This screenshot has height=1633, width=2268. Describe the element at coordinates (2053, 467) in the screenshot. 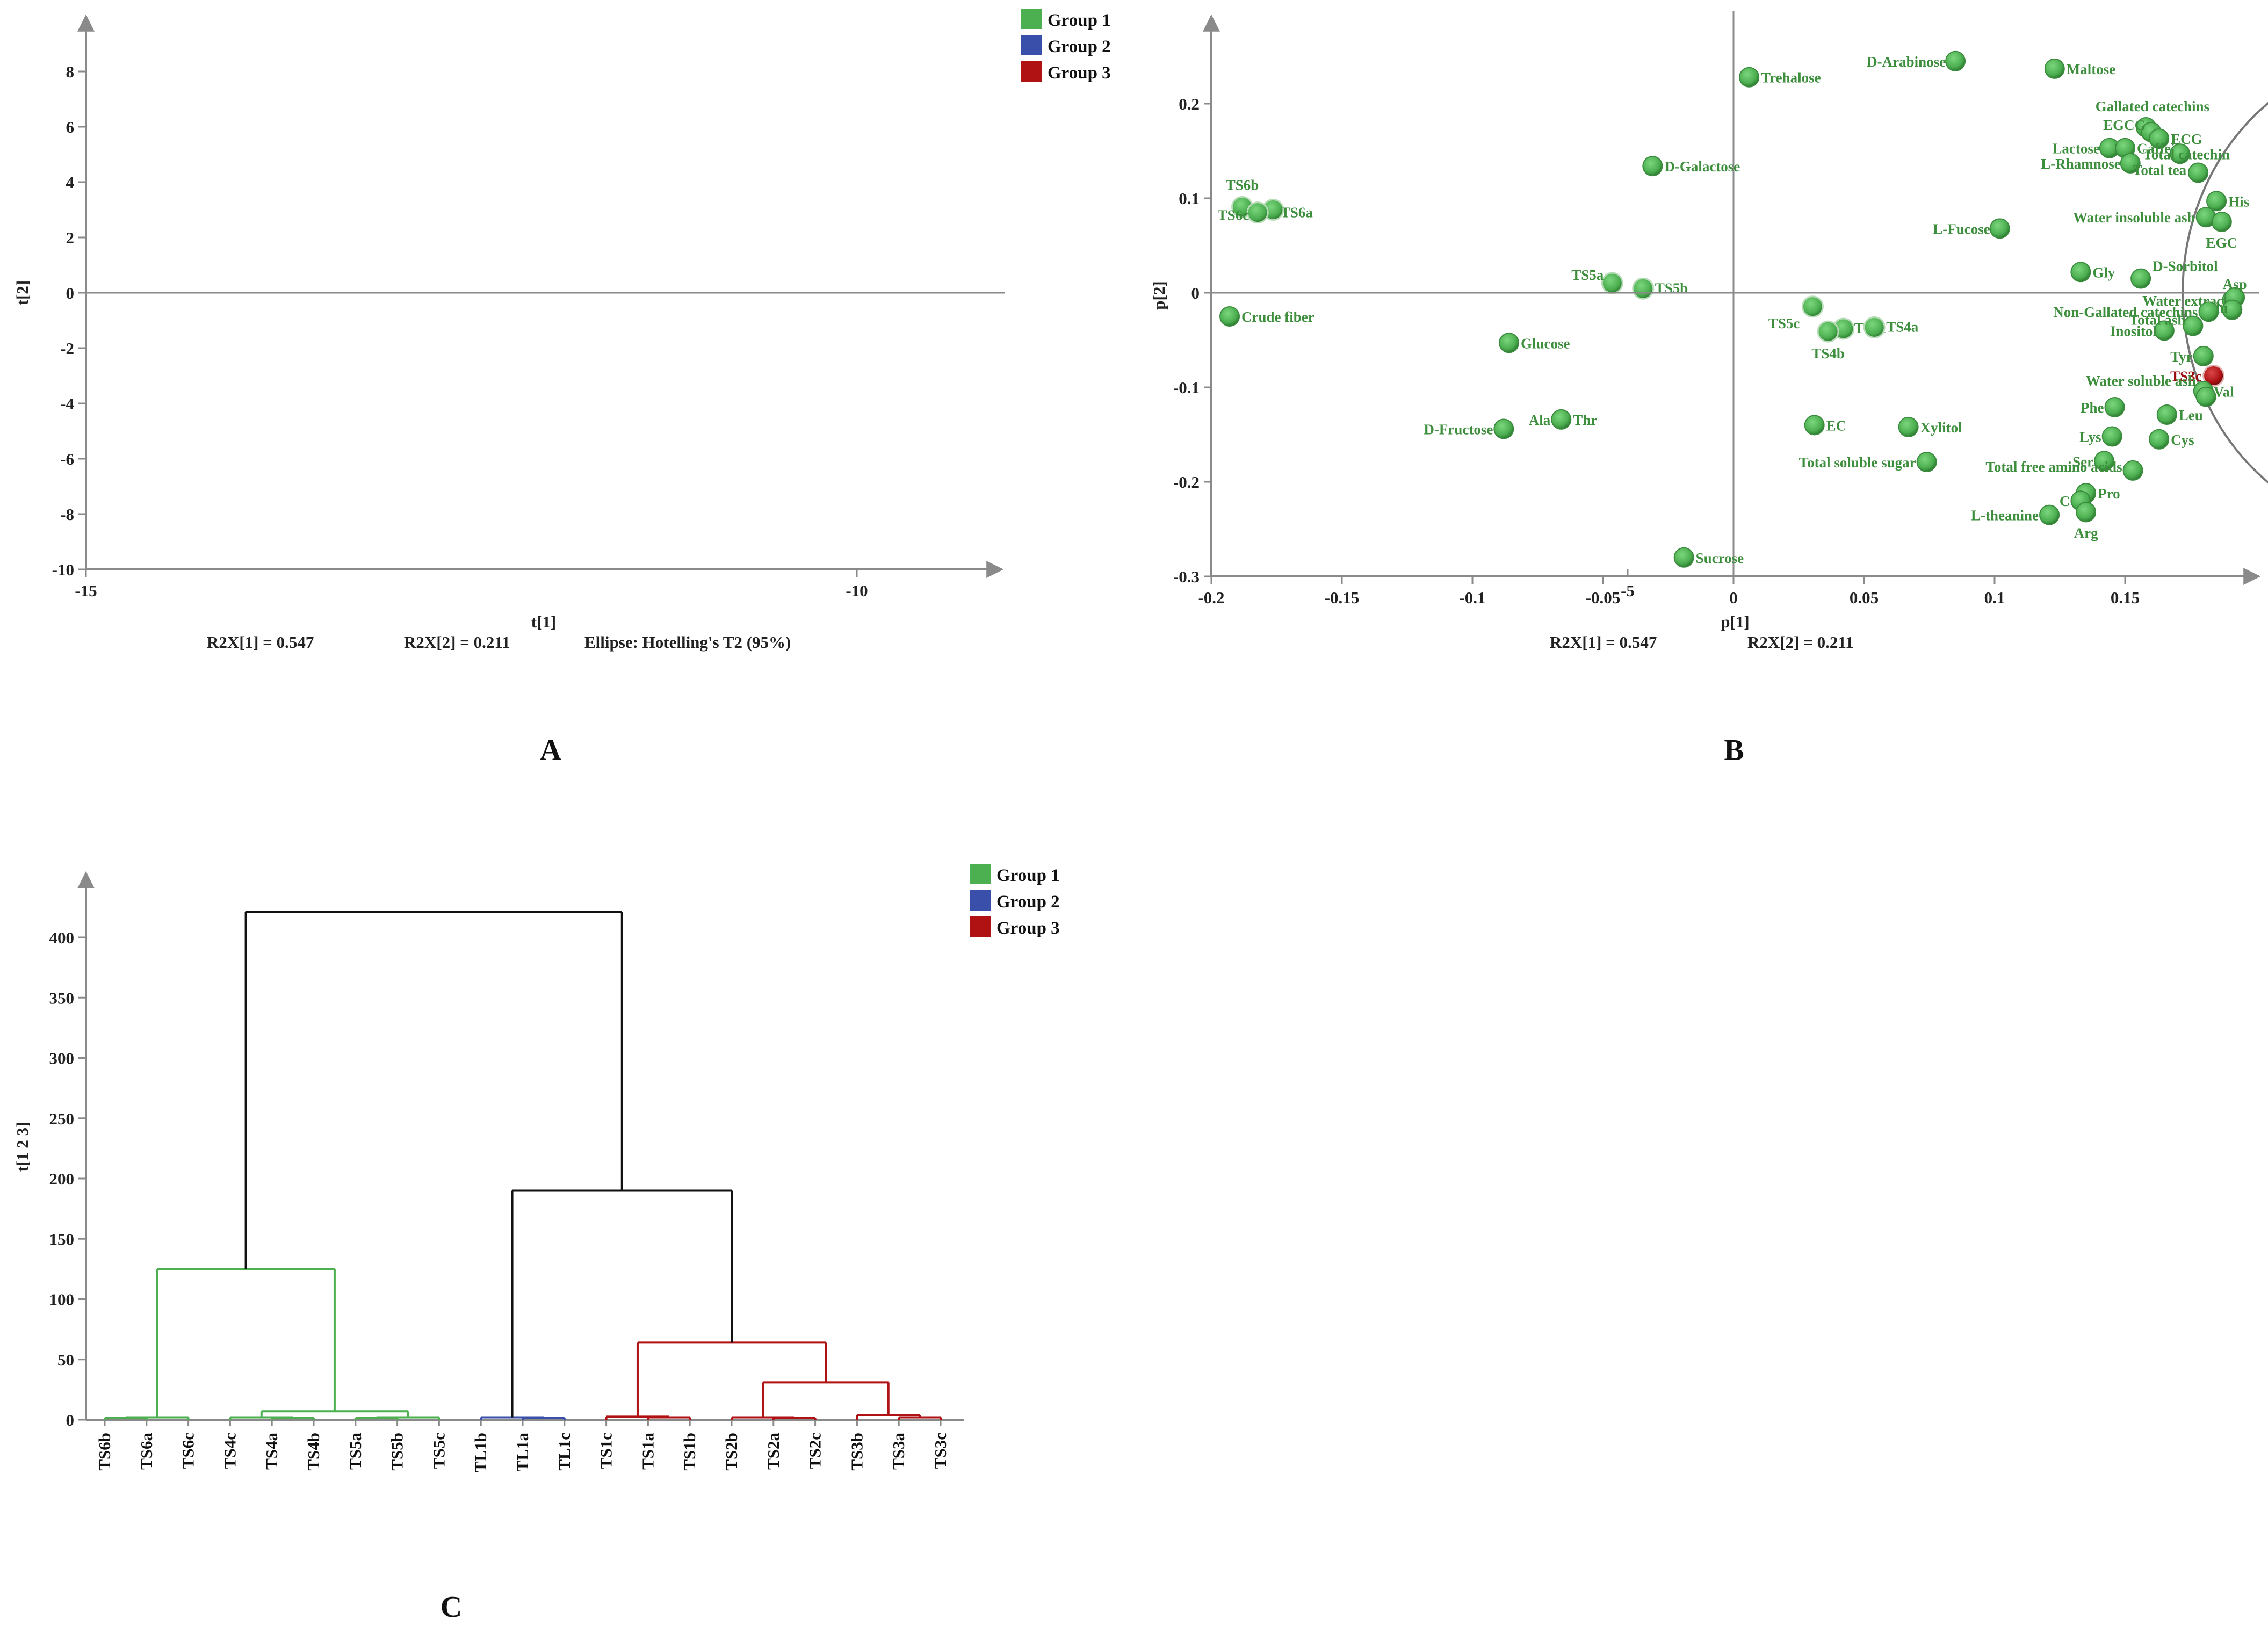

I see `panel-b-label-total-free-amino-acids: Total free amino acids` at that location.